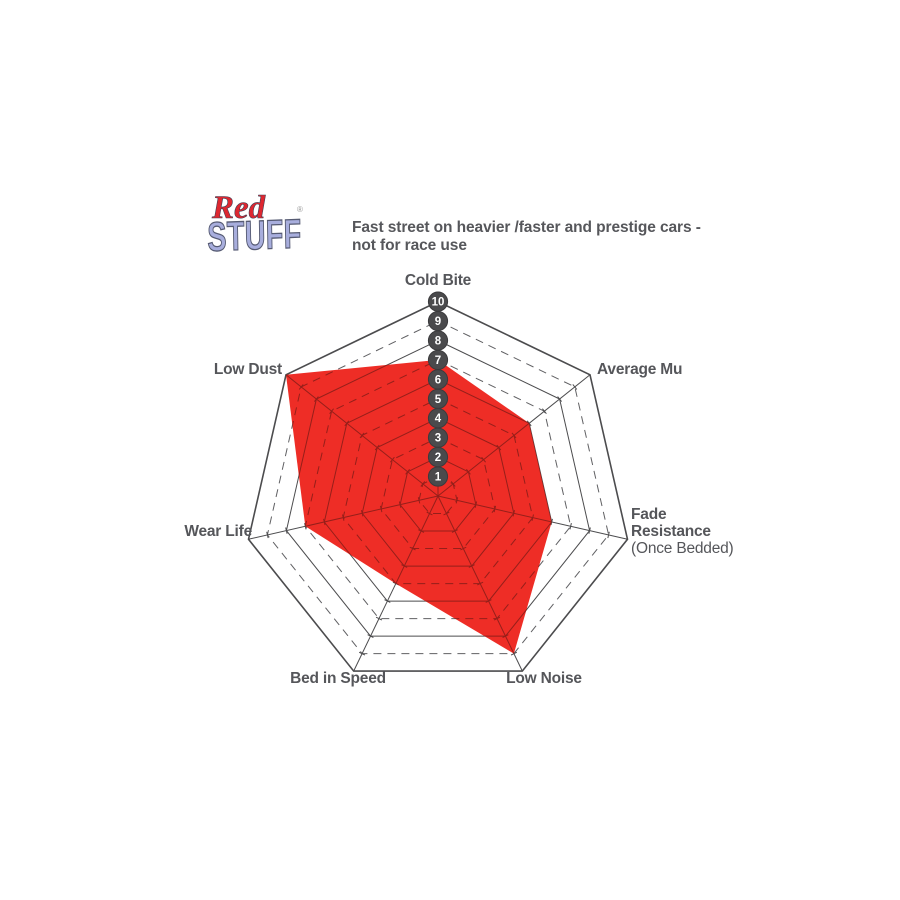  I want to click on axis-label-wear-life: Wear Life, so click(218, 531).